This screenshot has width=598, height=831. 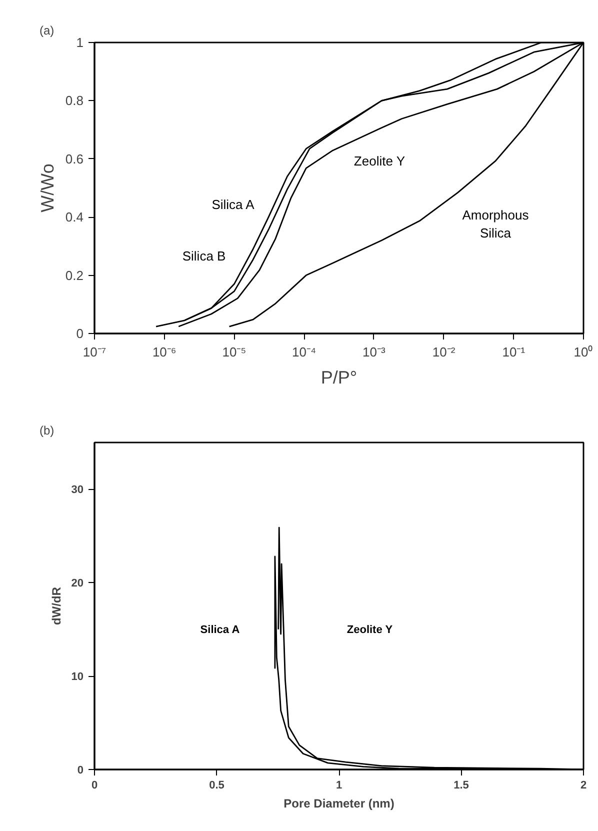 I want to click on y-tick-label: 20, so click(x=77, y=584).